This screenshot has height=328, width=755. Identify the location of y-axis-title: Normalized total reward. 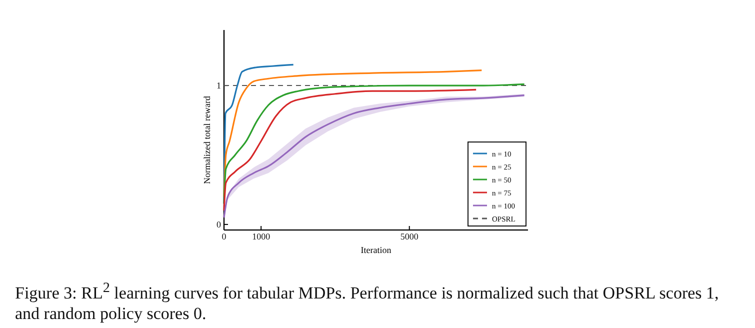
(207, 140).